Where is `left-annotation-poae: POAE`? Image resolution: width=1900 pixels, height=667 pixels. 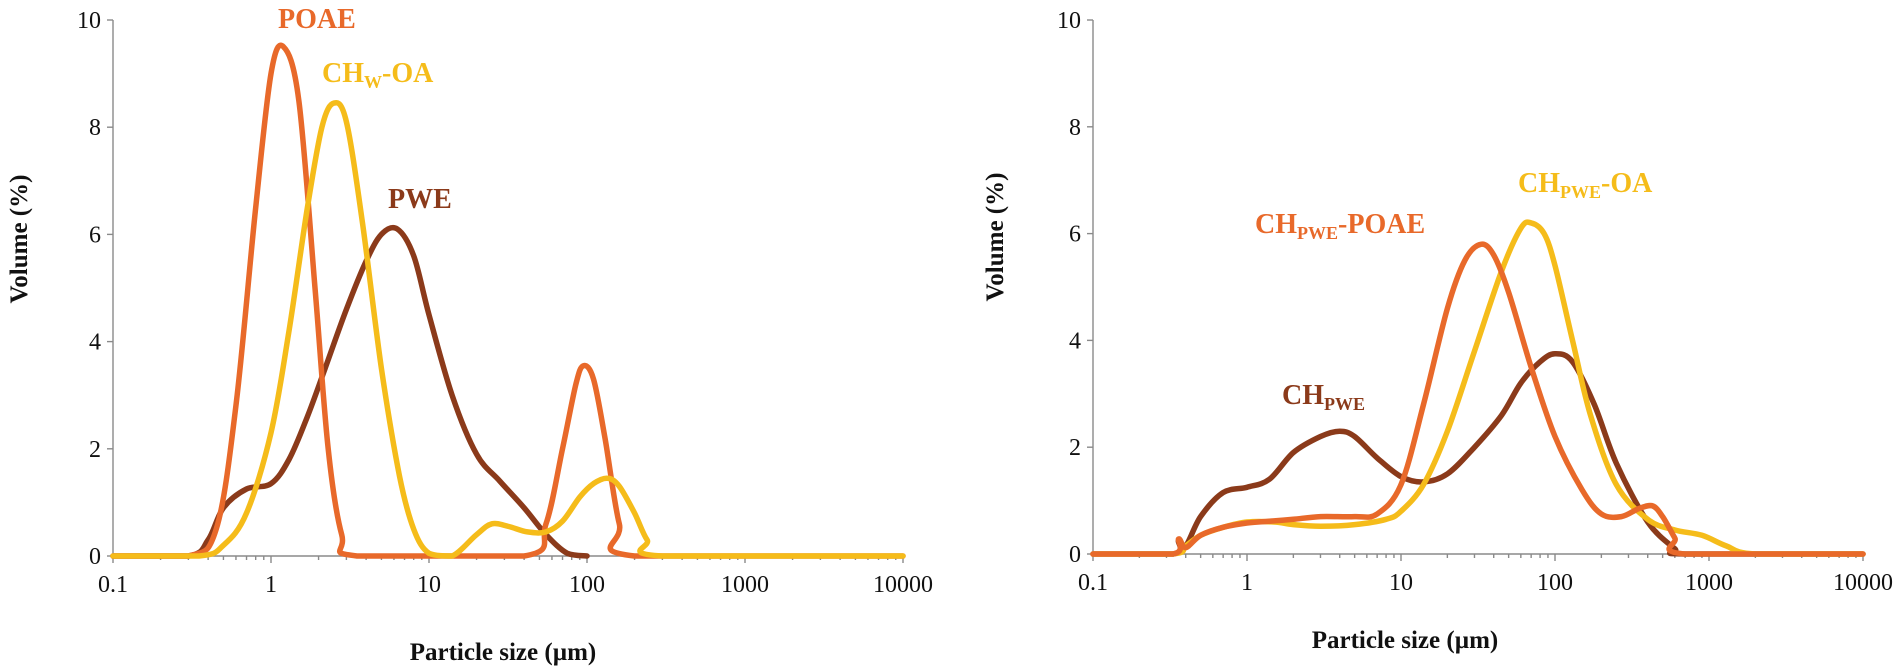
left-annotation-poae: POAE is located at coordinates (317, 19).